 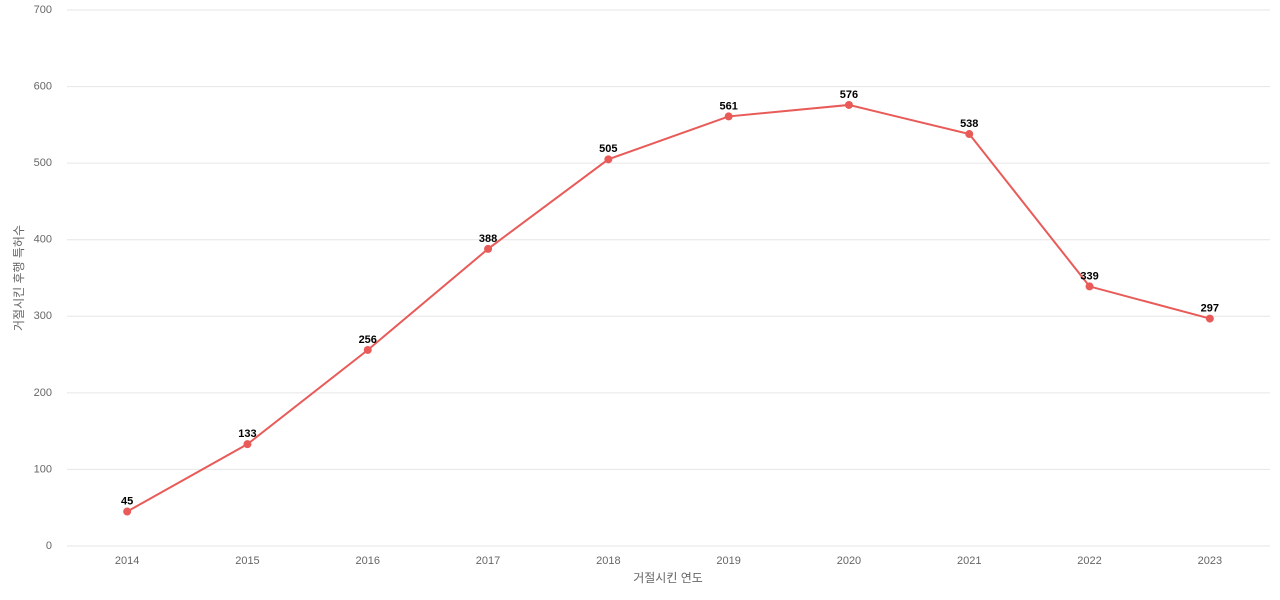 I want to click on y-tick-label: 300, so click(x=43, y=316).